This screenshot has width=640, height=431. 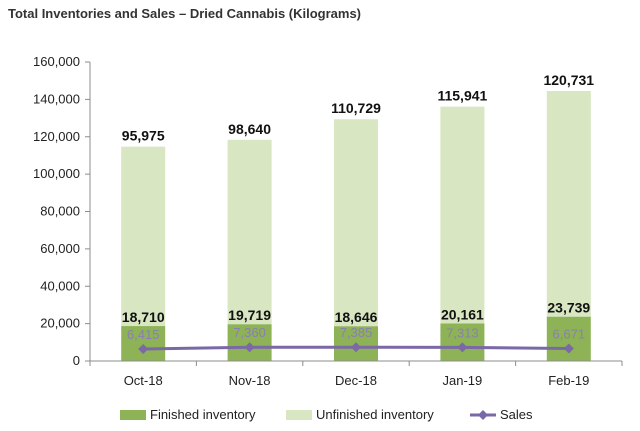 I want to click on x-tick-label: Jan-19, so click(x=463, y=380).